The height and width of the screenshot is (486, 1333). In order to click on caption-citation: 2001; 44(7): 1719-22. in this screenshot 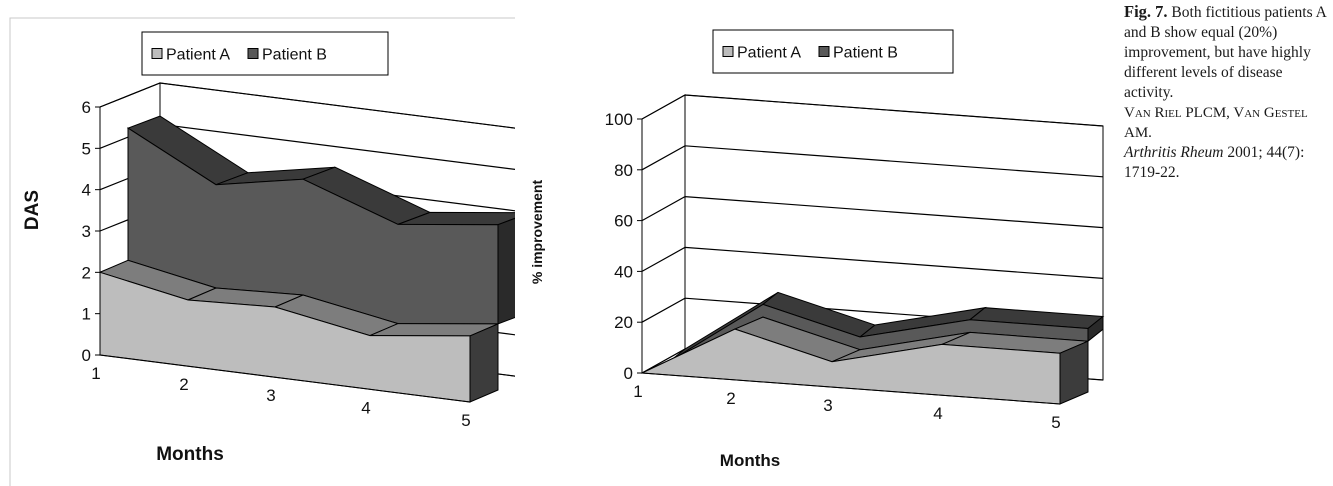, I will do `click(1214, 162)`.